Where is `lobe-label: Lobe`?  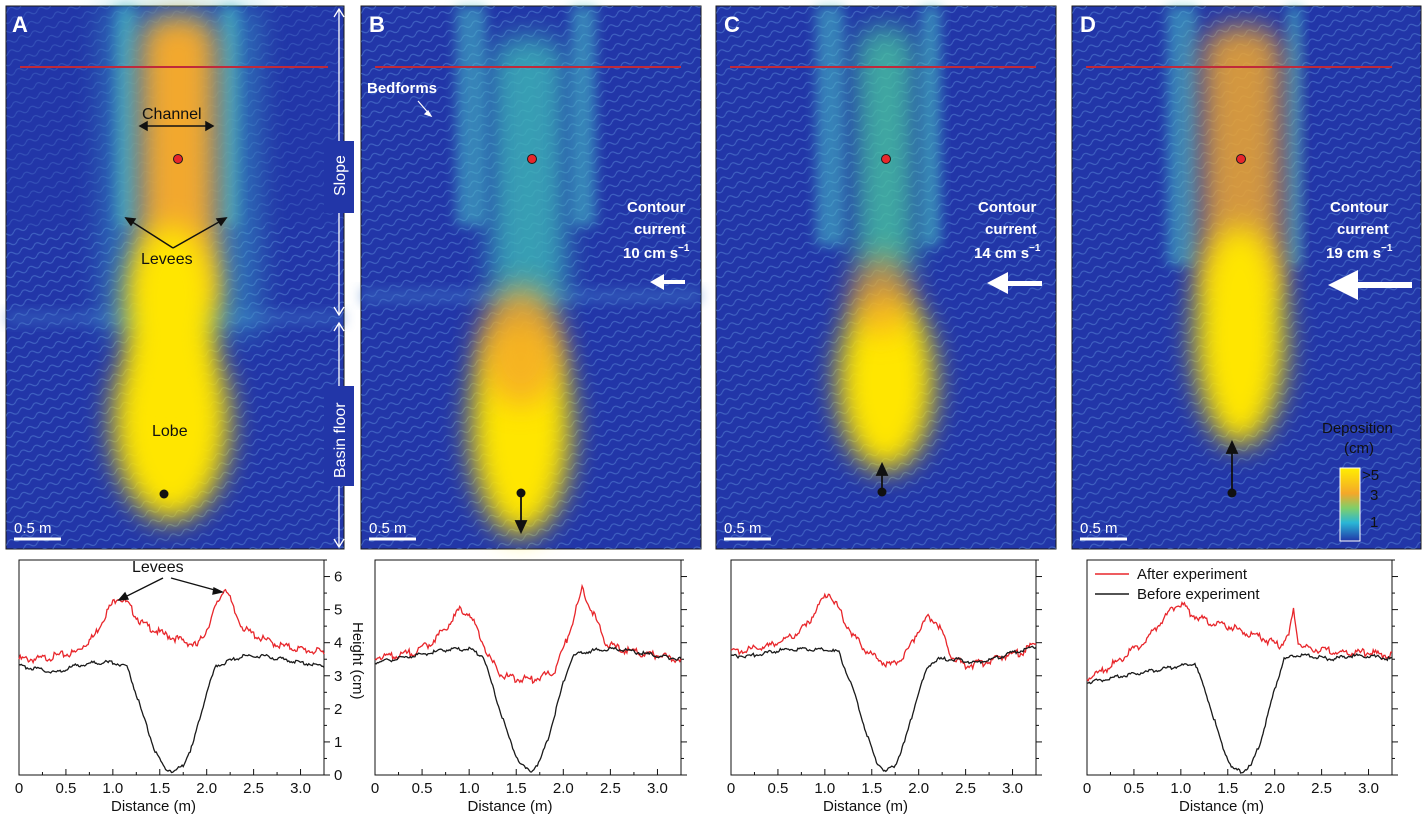
lobe-label: Lobe is located at coordinates (170, 431).